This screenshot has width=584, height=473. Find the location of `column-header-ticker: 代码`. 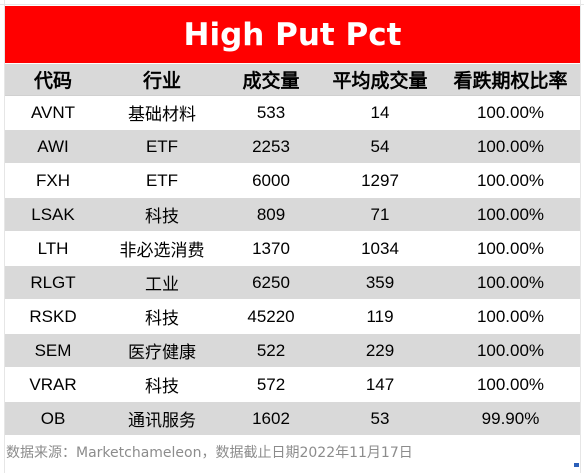

column-header-ticker: 代码 is located at coordinates (53, 80).